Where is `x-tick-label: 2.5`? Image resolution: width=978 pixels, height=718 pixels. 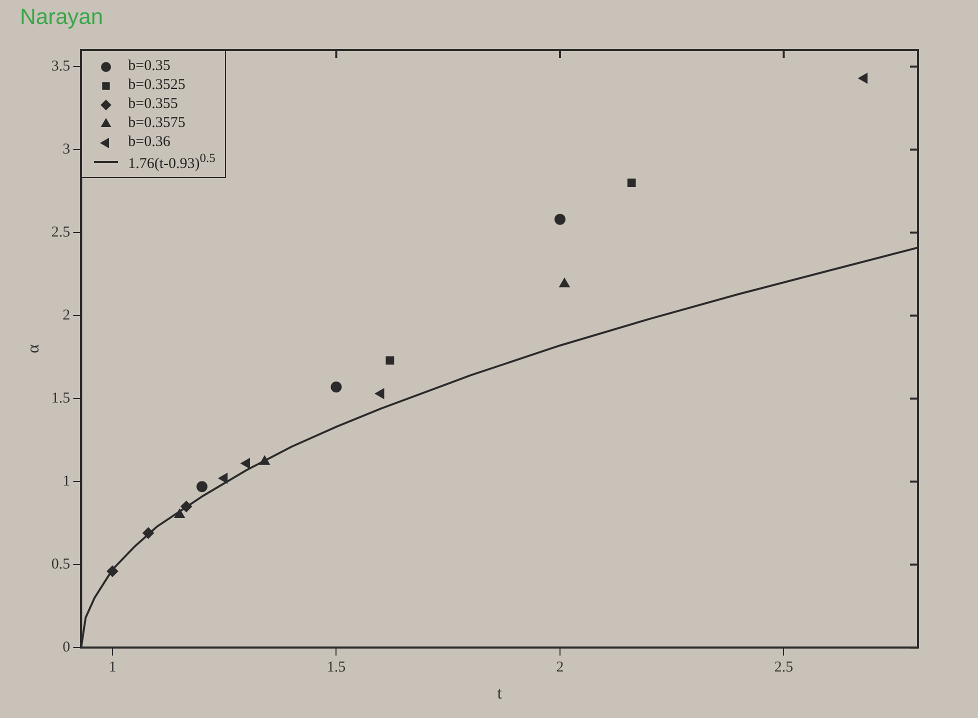
x-tick-label: 2.5 is located at coordinates (784, 668).